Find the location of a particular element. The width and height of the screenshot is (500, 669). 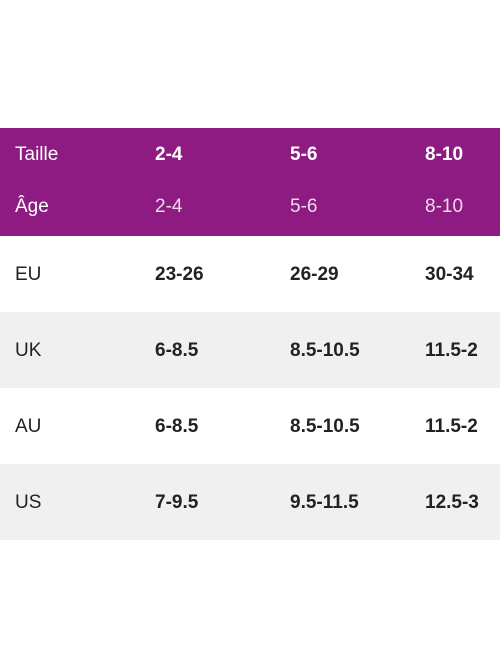

table-cell: 9.5-11.5 is located at coordinates (324, 502).